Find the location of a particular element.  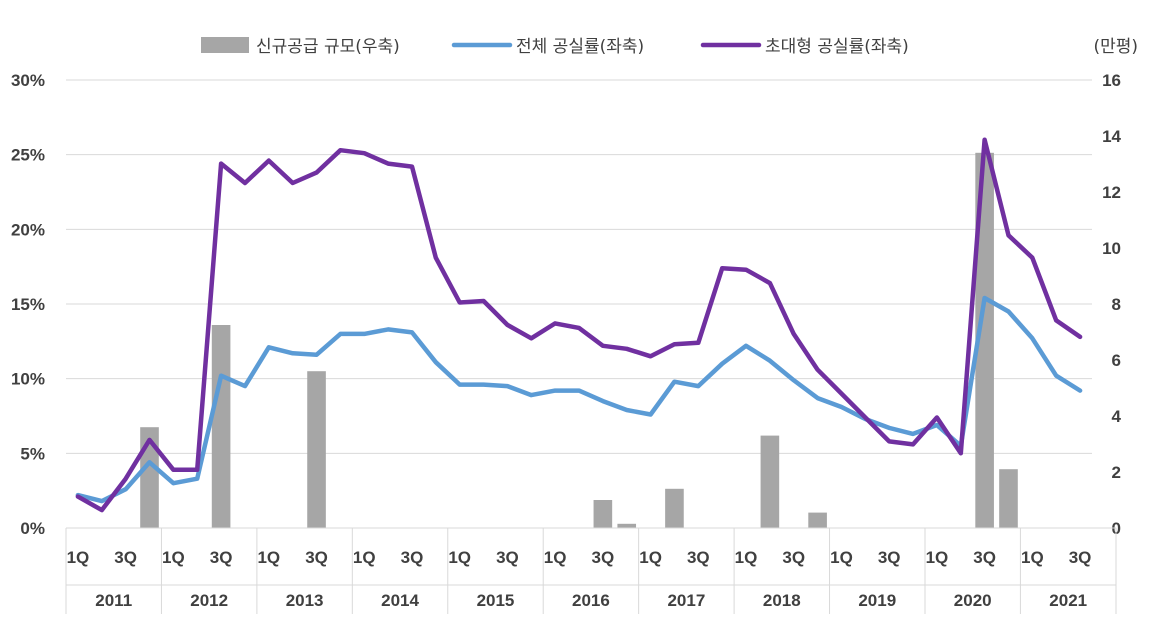

right-y-tick-label: 12 is located at coordinates (1111, 192).